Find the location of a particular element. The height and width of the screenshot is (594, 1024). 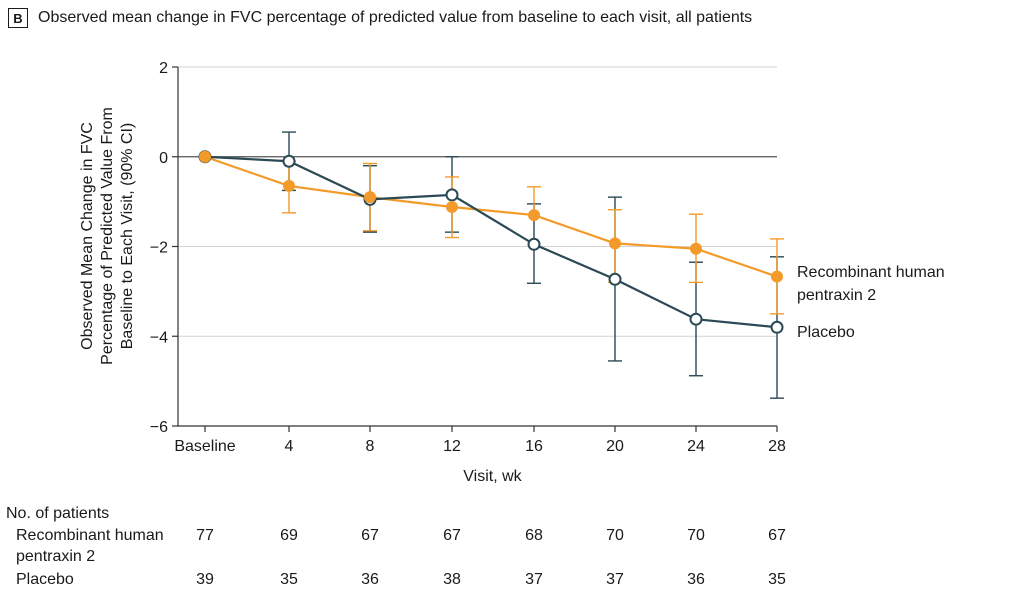

patients-count-row0-col6: 70 is located at coordinates (696, 535).